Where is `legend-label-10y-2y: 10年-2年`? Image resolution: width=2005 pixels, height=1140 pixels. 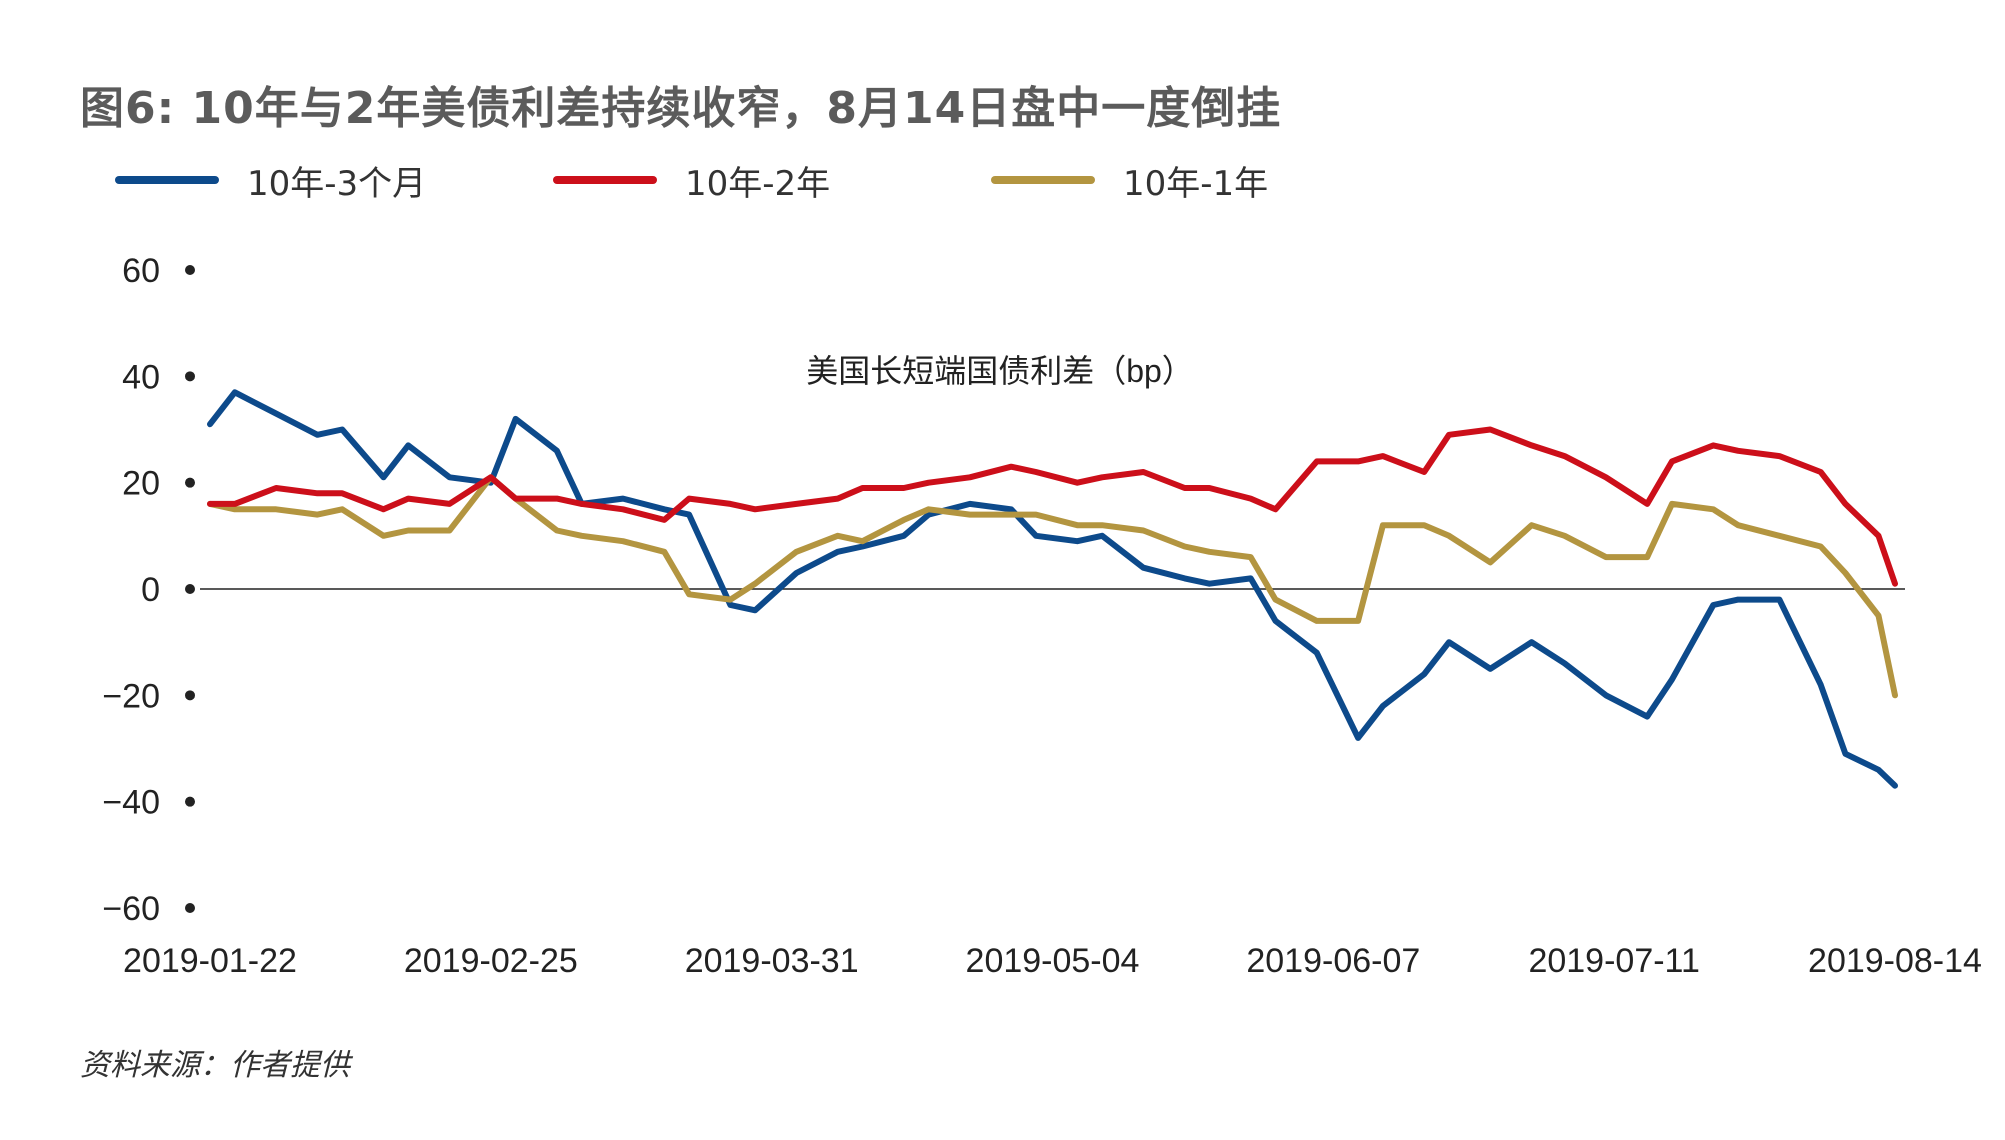 legend-label-10y-2y: 10年-2年 is located at coordinates (758, 183).